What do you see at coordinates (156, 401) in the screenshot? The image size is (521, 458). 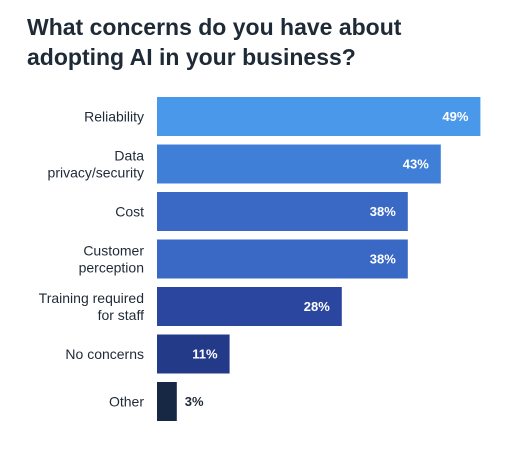 I see `bar-row: Other 3%` at bounding box center [156, 401].